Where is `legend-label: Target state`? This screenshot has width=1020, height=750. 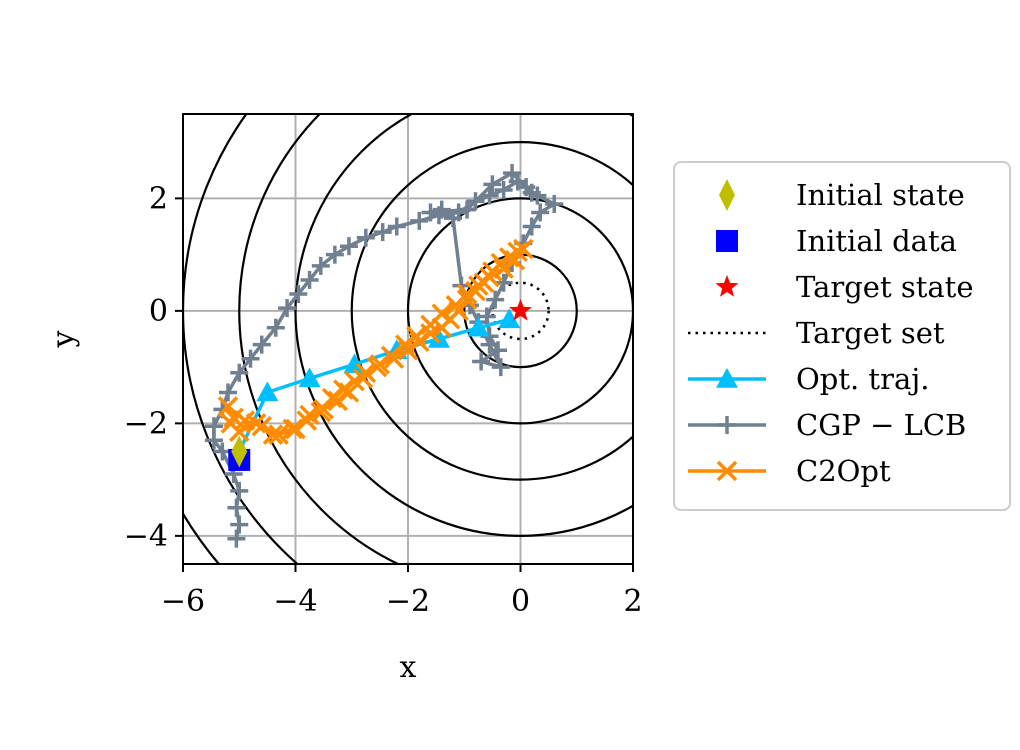
legend-label: Target state is located at coordinates (884, 287).